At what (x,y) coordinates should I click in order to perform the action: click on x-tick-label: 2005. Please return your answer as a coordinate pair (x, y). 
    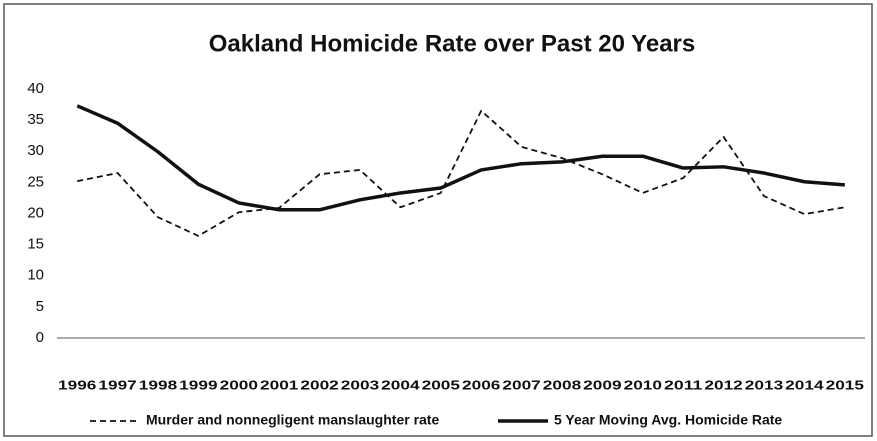
    Looking at the image, I should click on (441, 384).